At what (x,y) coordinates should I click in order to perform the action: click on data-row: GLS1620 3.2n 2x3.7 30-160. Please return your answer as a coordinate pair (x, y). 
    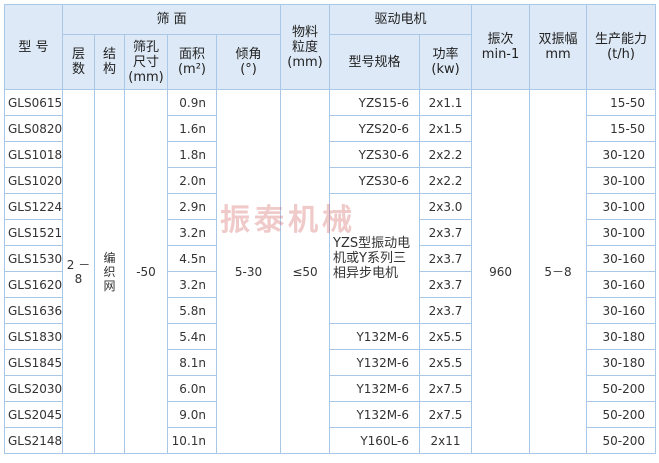
    Looking at the image, I should click on (330, 284).